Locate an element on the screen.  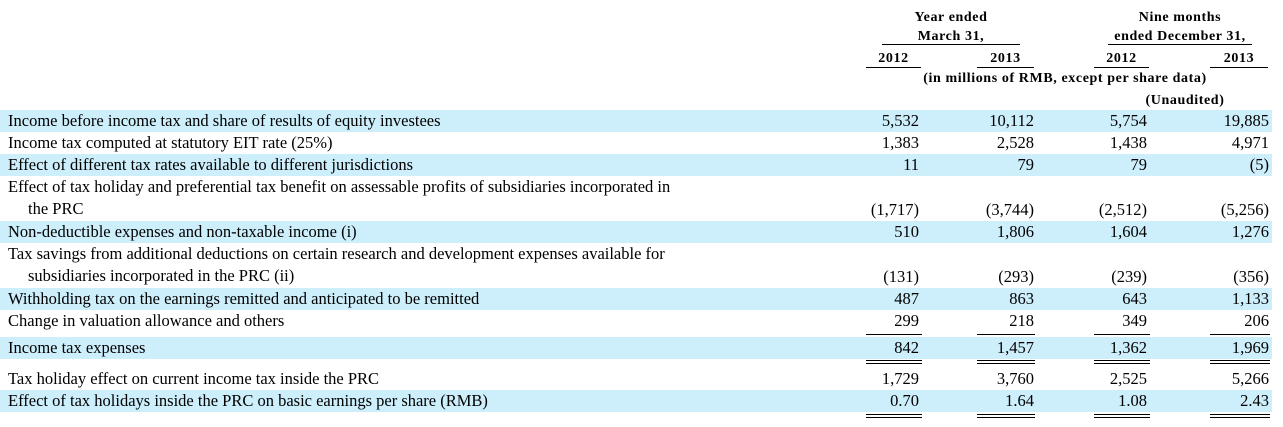
row-label: Change in valuation allowance and others is located at coordinates (146, 320).